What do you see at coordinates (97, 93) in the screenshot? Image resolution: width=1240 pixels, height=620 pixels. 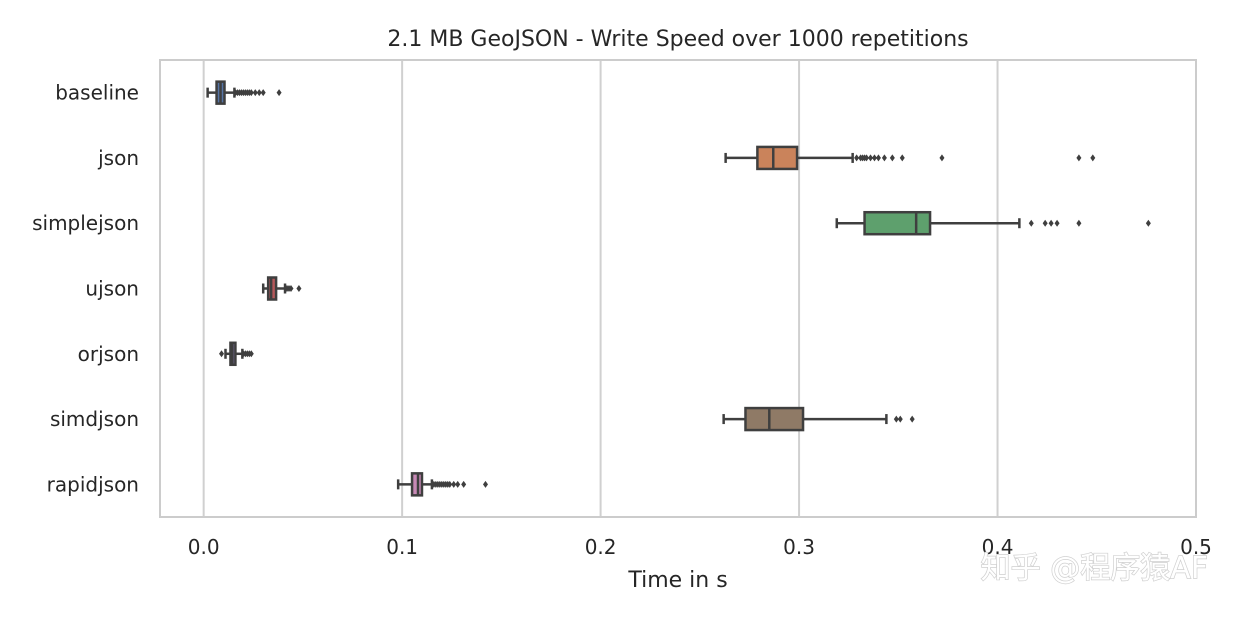 I see `y-tick-label: baseline` at bounding box center [97, 93].